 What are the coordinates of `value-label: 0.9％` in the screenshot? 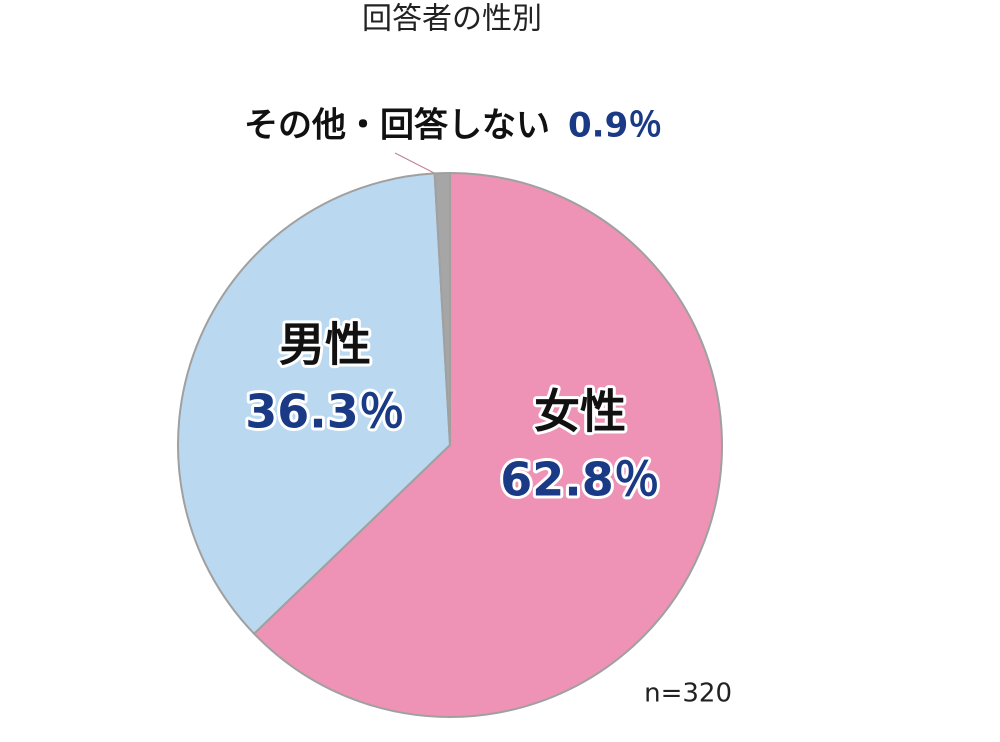 It's located at (615, 126).